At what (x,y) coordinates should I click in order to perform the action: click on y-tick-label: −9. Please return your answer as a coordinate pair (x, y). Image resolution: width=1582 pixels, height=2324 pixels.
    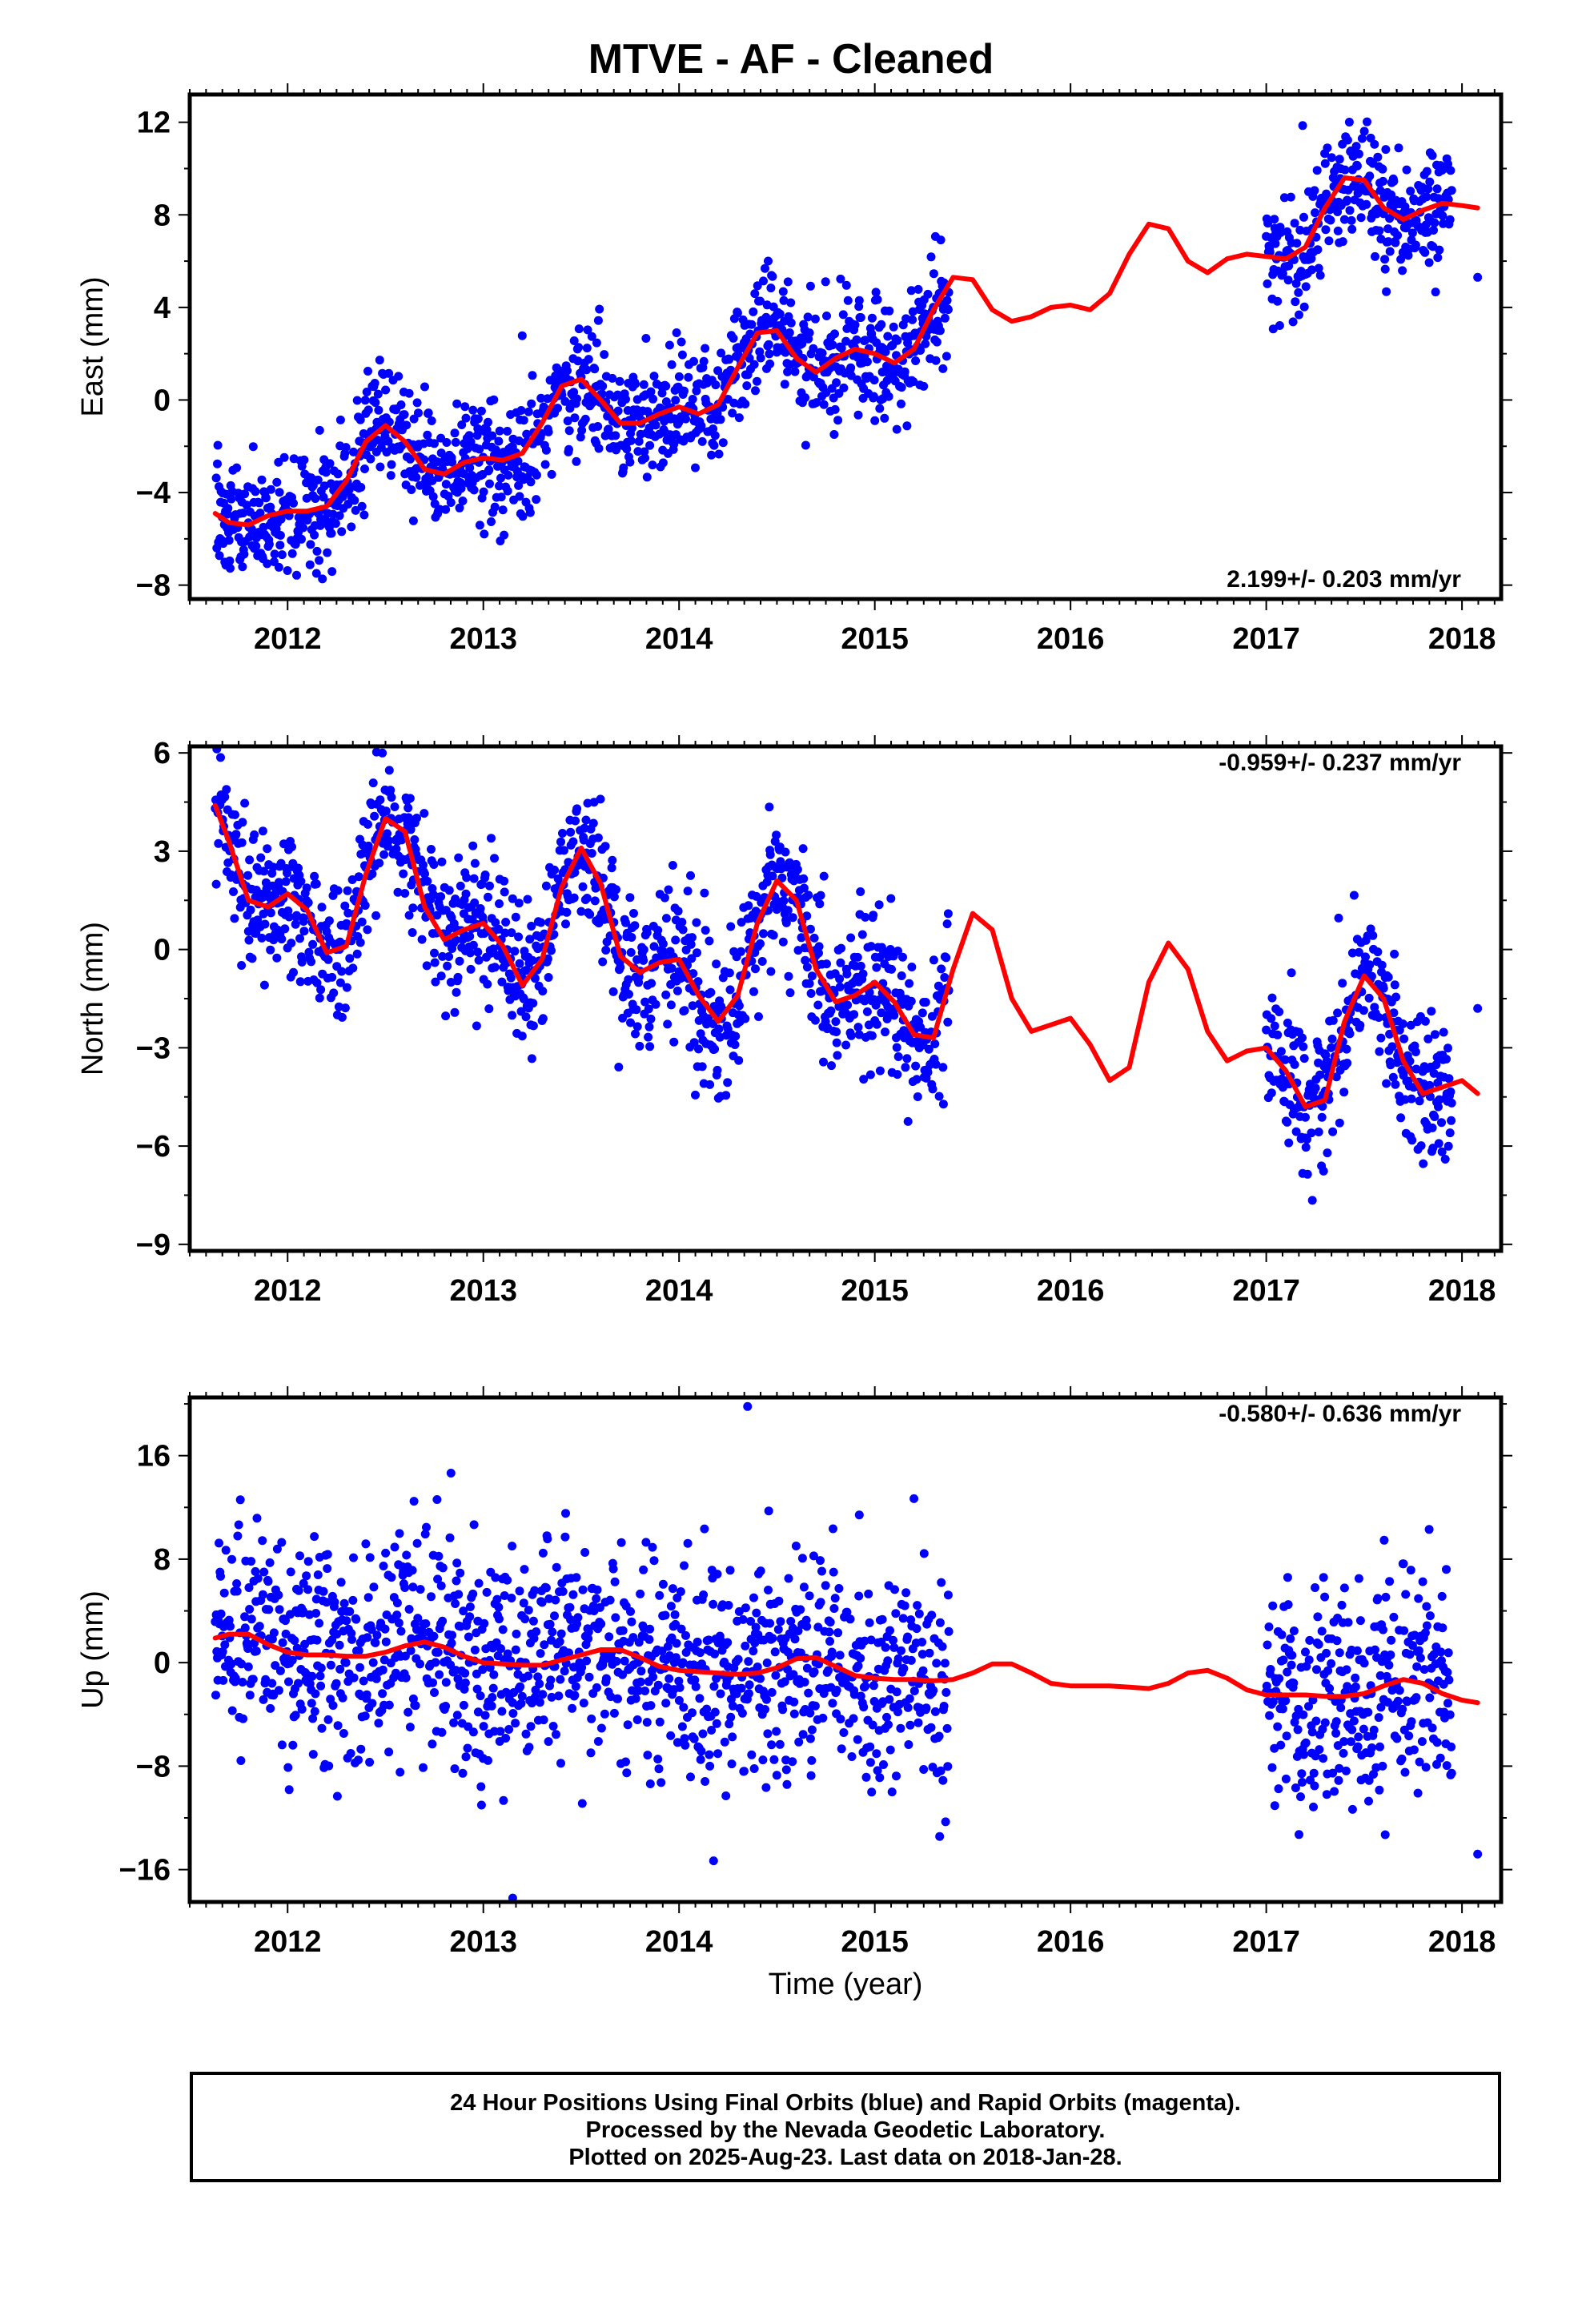
    Looking at the image, I should click on (154, 1245).